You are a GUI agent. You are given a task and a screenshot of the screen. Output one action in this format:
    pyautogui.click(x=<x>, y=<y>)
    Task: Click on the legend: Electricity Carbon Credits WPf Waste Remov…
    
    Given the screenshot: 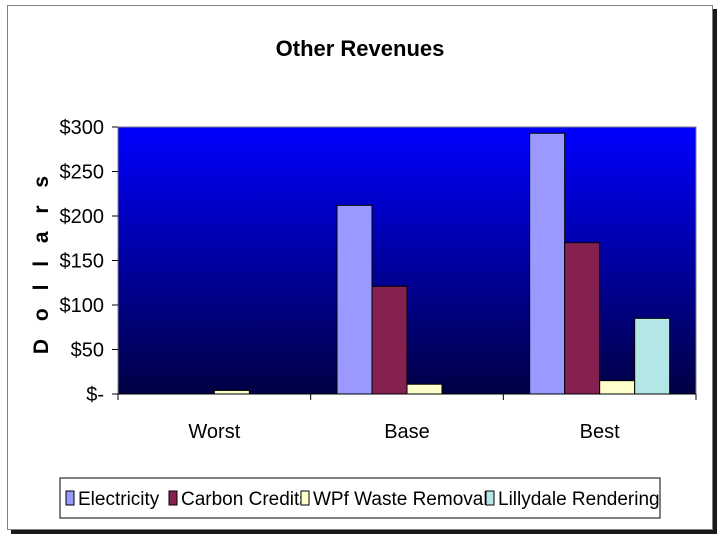 What is the action you would take?
    pyautogui.click(x=362, y=499)
    